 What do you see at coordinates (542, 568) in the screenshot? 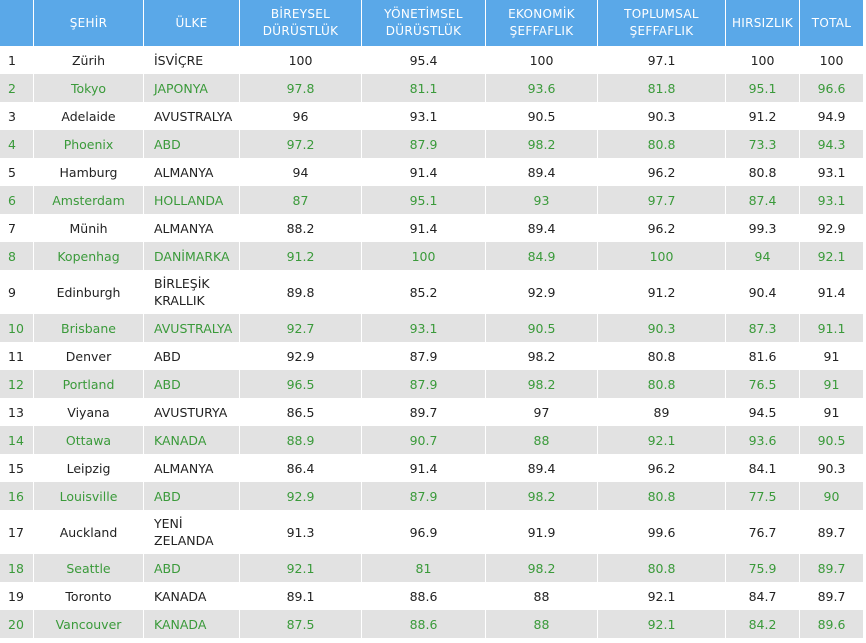
I see `economic-transparency-cell: 98.2` at bounding box center [542, 568].